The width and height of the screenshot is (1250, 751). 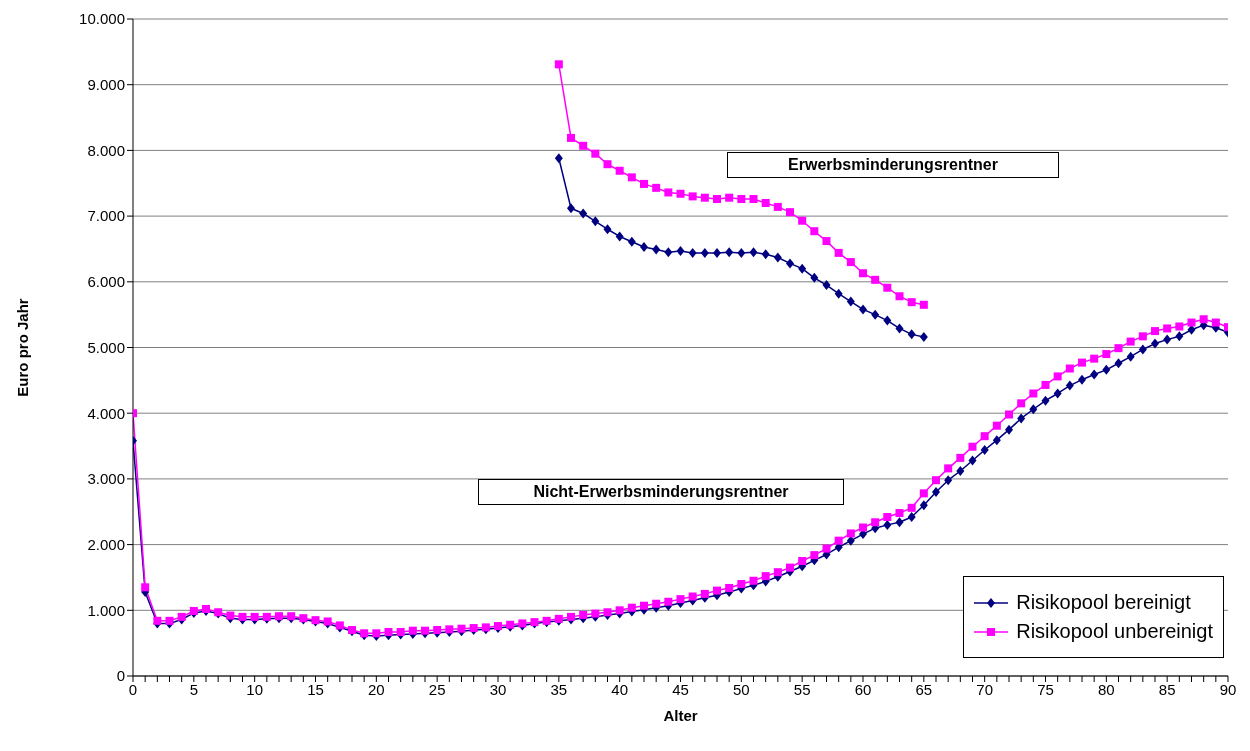 What do you see at coordinates (498, 689) in the screenshot?
I see `x-tick-label: 30` at bounding box center [498, 689].